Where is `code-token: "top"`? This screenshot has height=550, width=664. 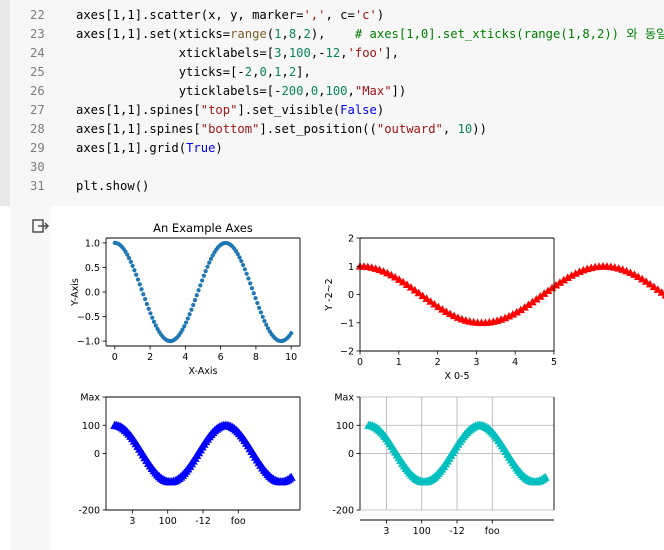 code-token: "top" is located at coordinates (219, 110).